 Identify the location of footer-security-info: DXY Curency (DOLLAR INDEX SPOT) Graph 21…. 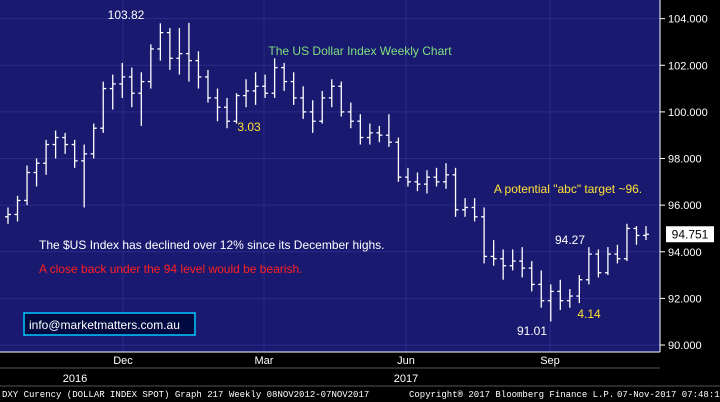
(185, 395).